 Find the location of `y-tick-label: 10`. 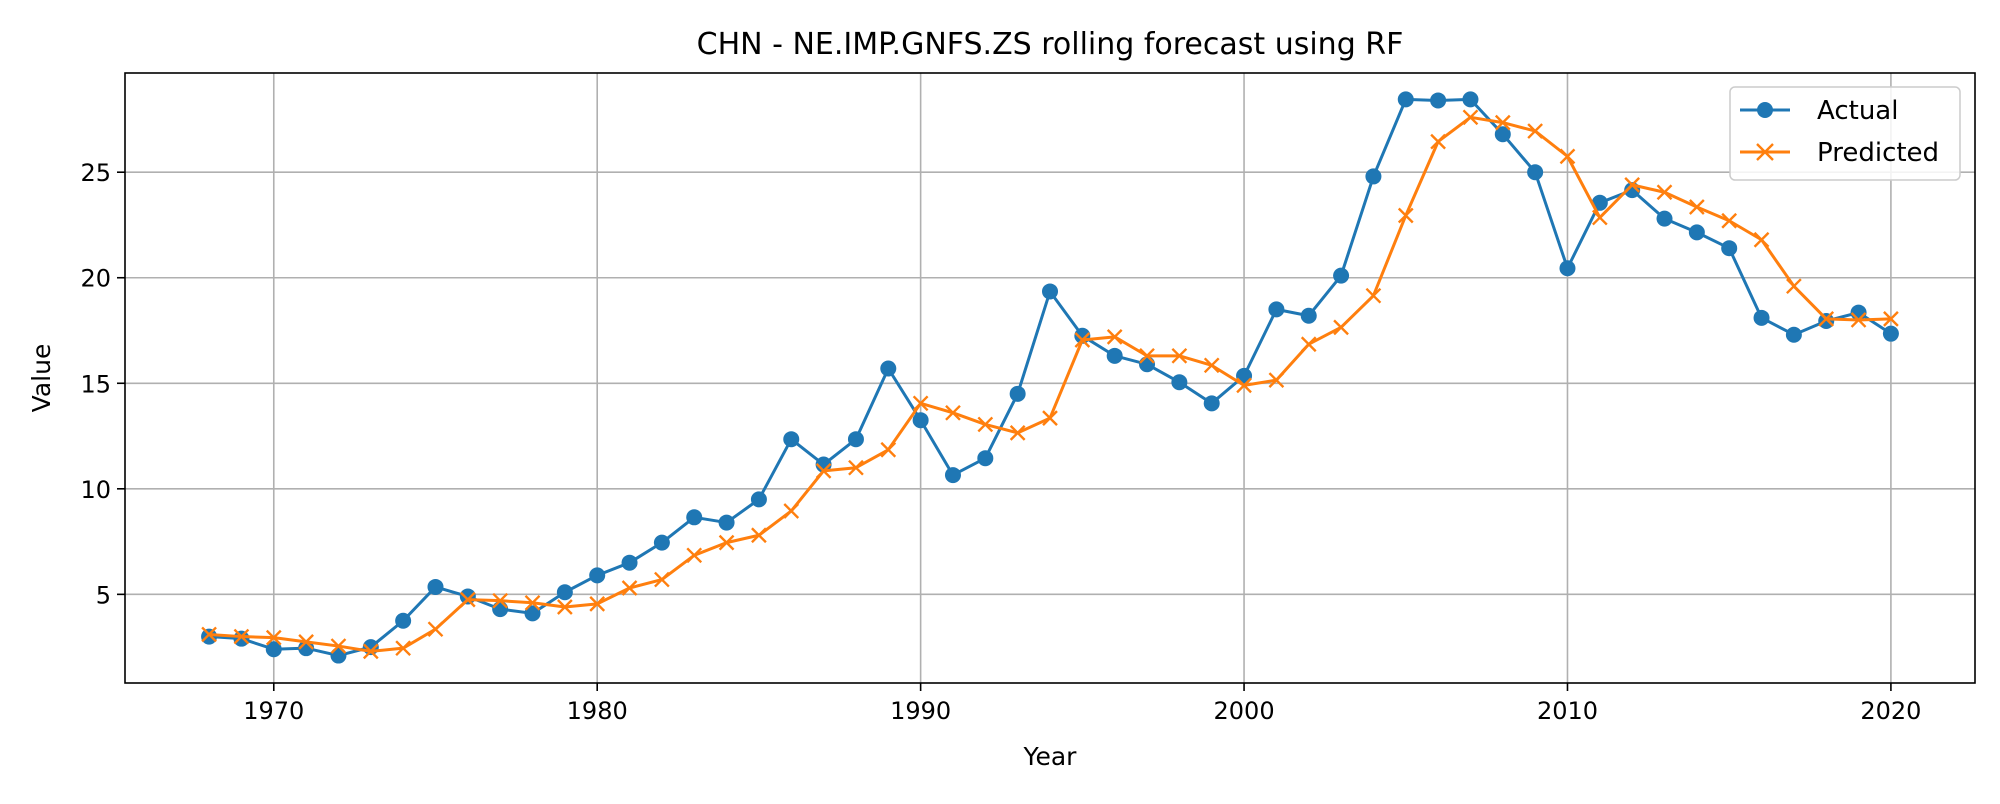

y-tick-label: 10 is located at coordinates (95, 490).